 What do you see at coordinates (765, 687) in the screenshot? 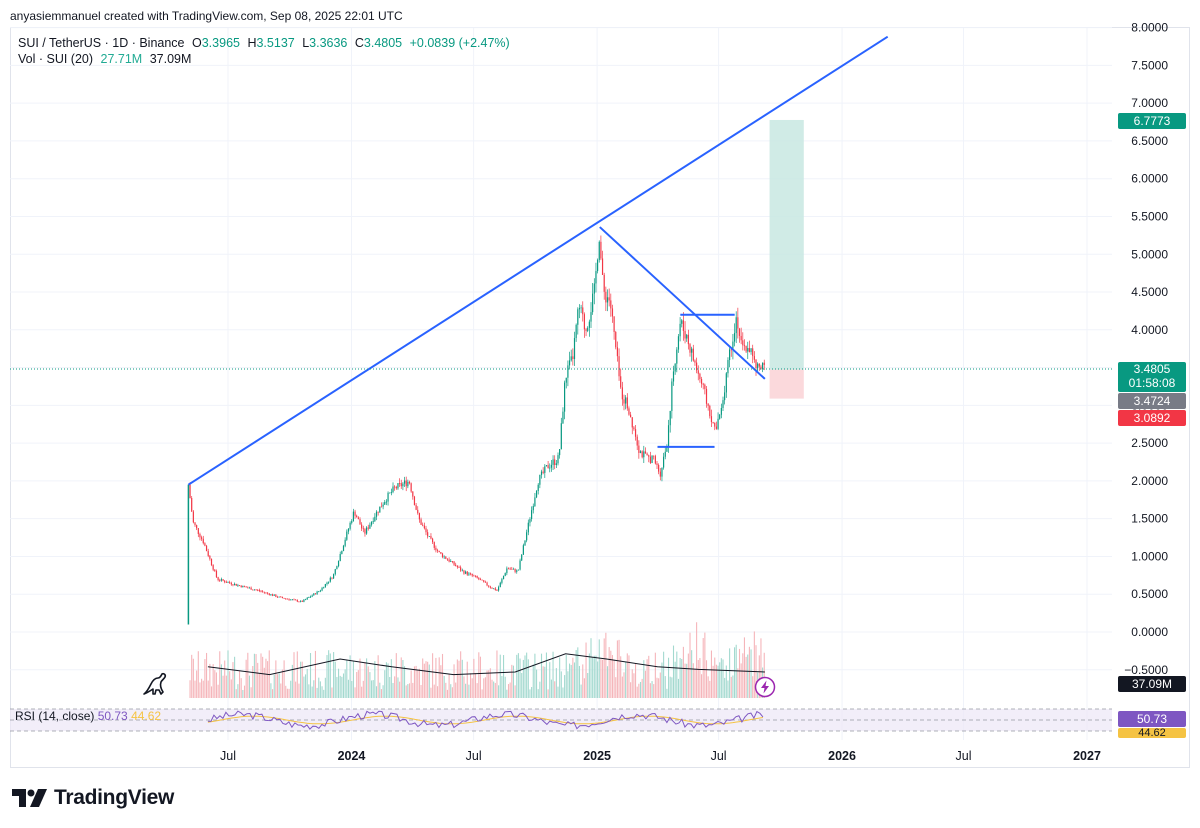
I see `lightning-icon` at bounding box center [765, 687].